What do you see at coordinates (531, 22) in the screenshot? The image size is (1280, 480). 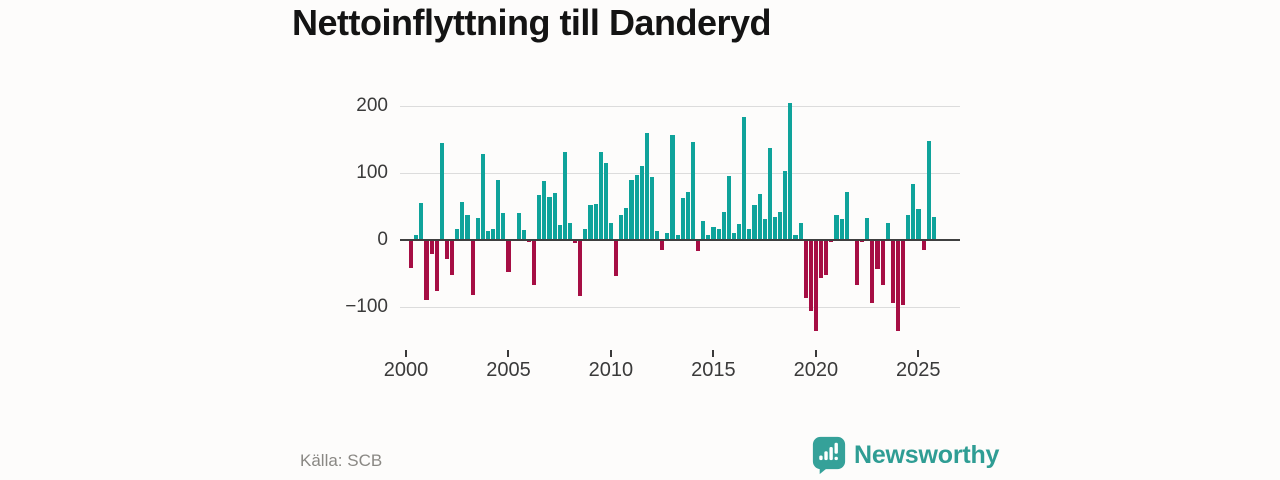 I see `chart-title: Nettoinflyttning till Danderyd` at bounding box center [531, 22].